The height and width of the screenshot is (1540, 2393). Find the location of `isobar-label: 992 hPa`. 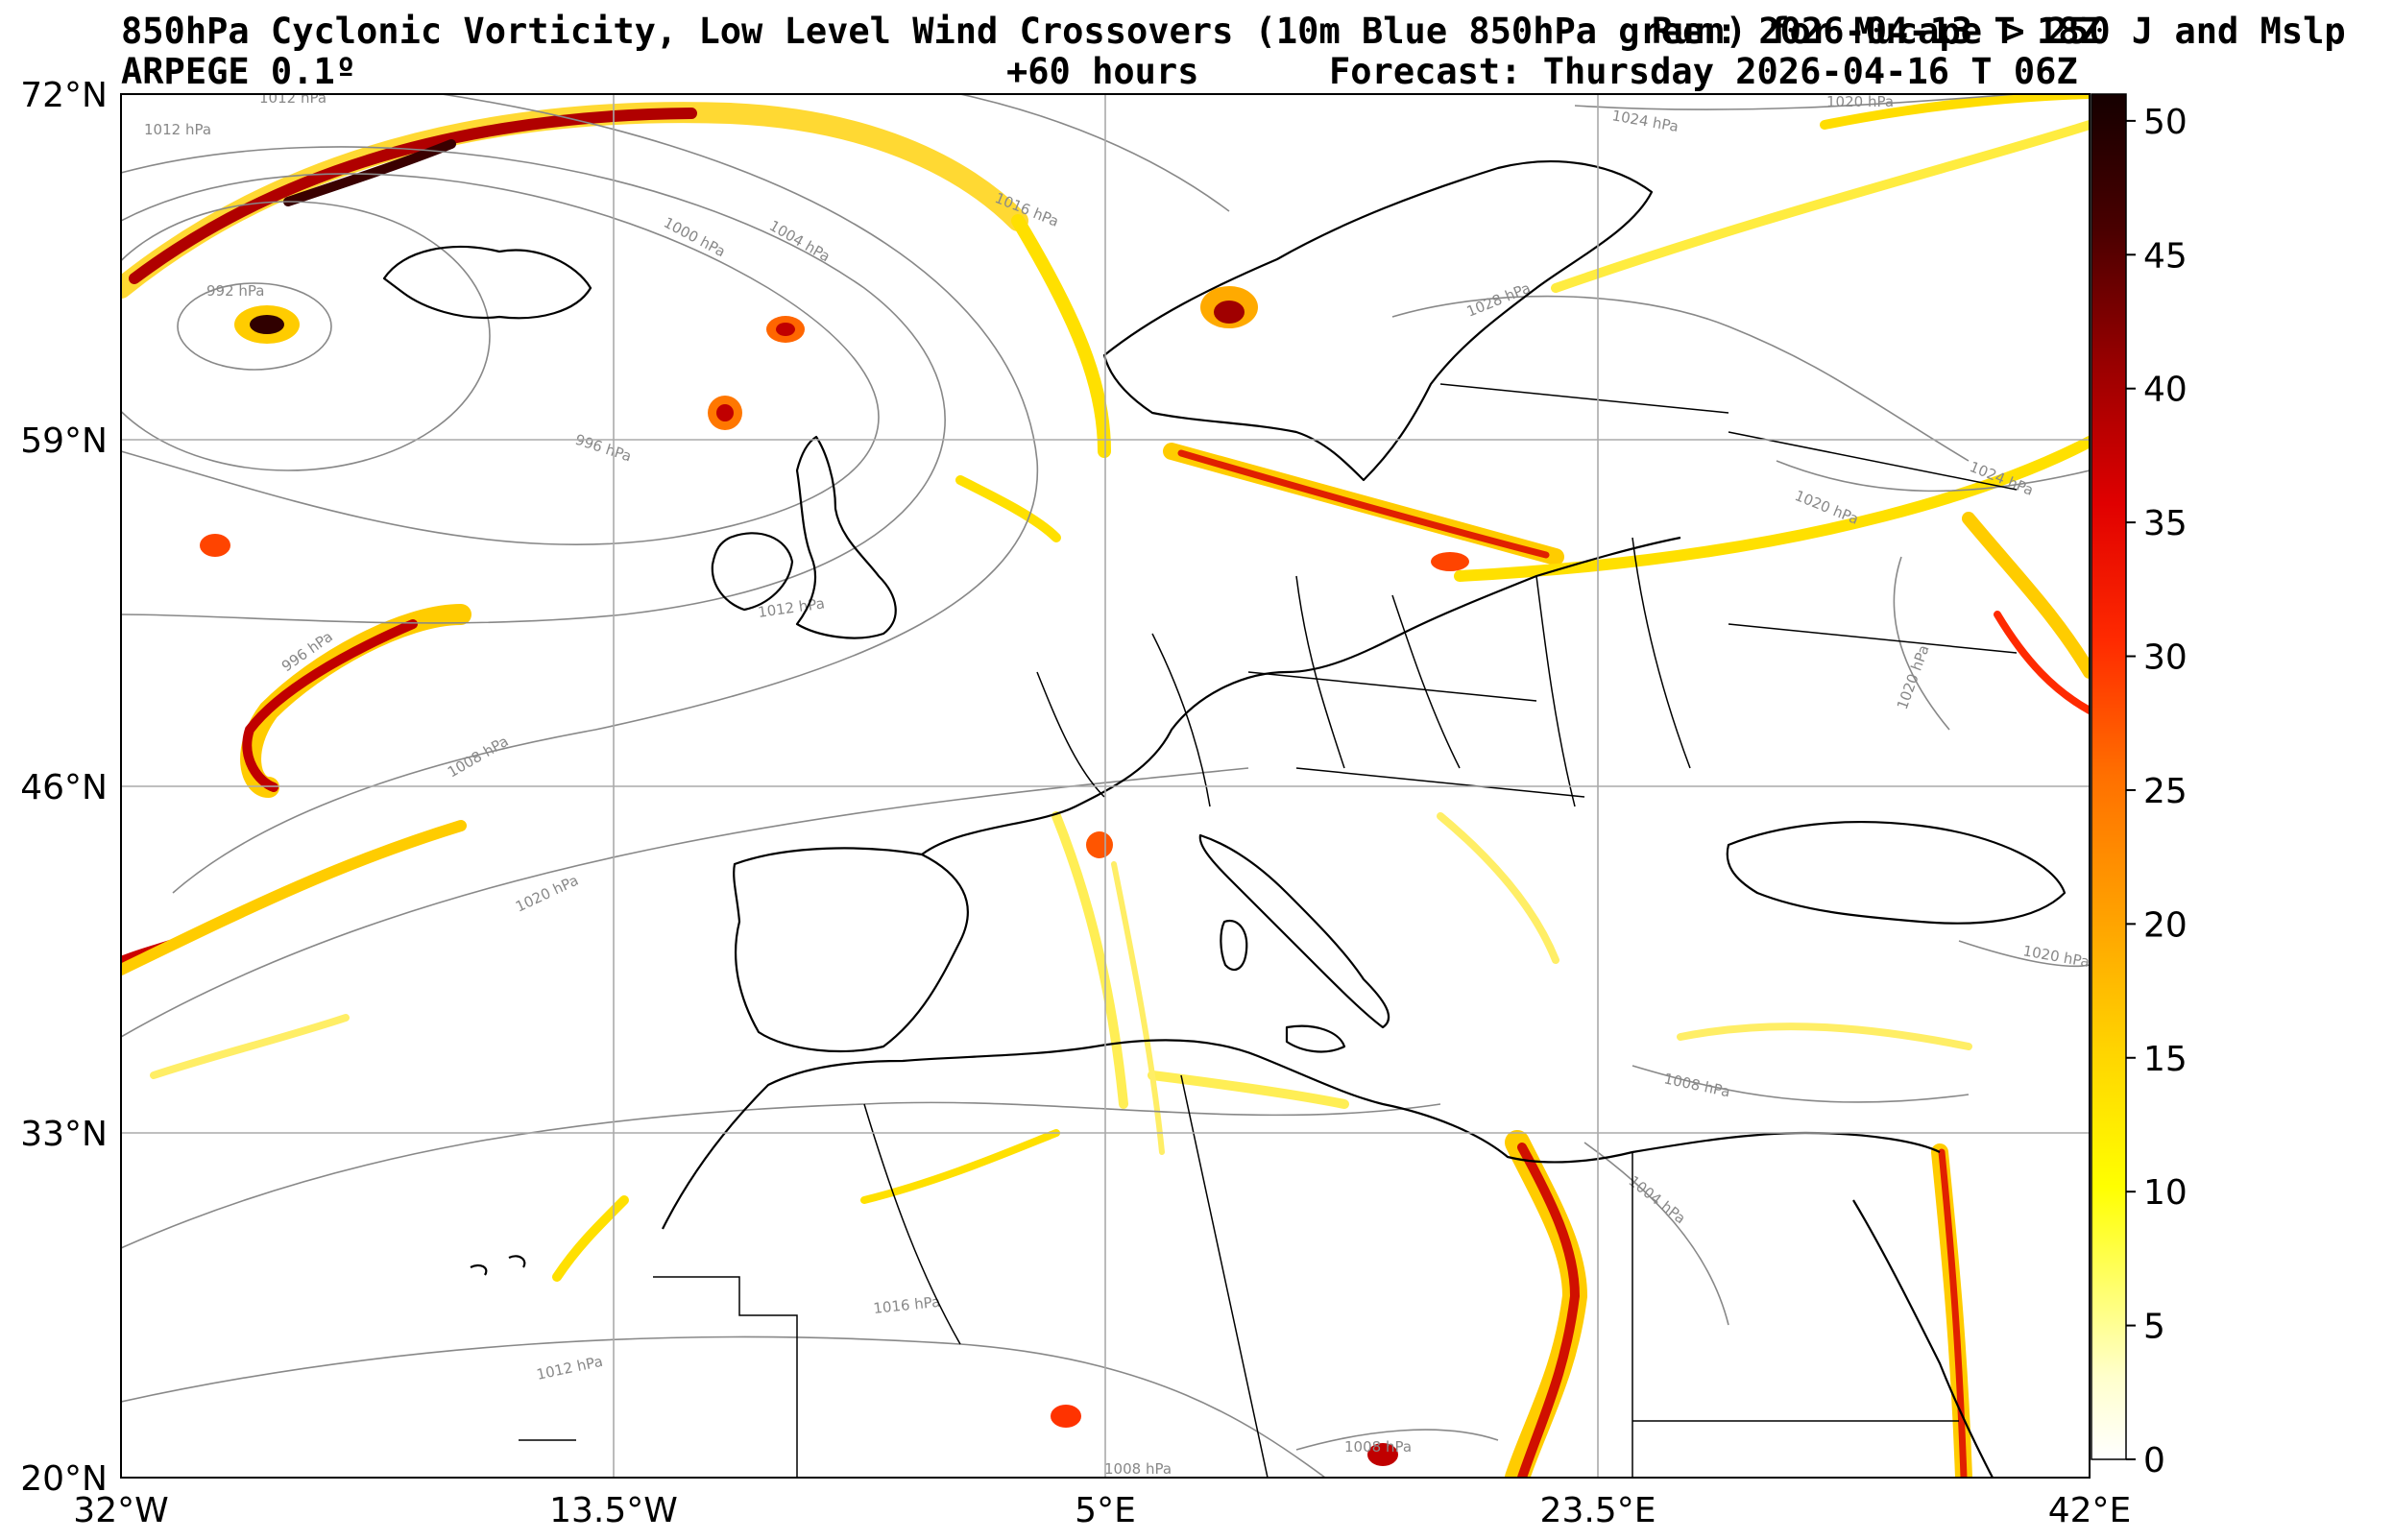

isobar-label: 992 hPa is located at coordinates (235, 291).